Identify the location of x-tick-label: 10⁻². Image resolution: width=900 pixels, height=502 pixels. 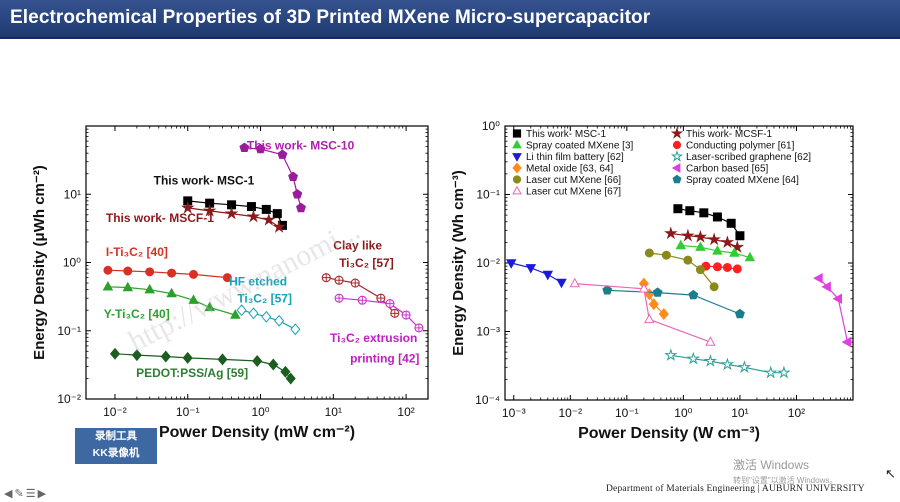
(115, 412).